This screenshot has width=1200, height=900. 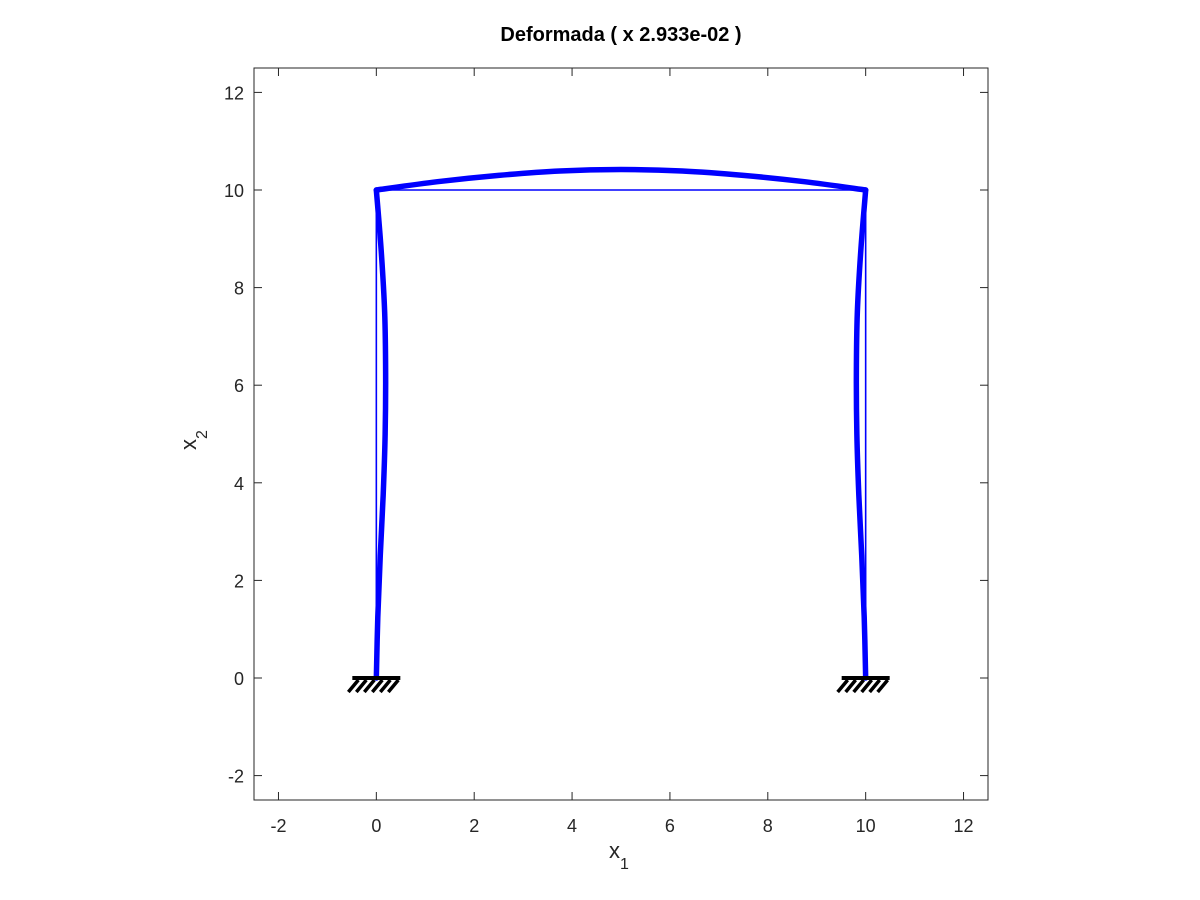 What do you see at coordinates (624, 864) in the screenshot?
I see `x-axis-label-sub: 1` at bounding box center [624, 864].